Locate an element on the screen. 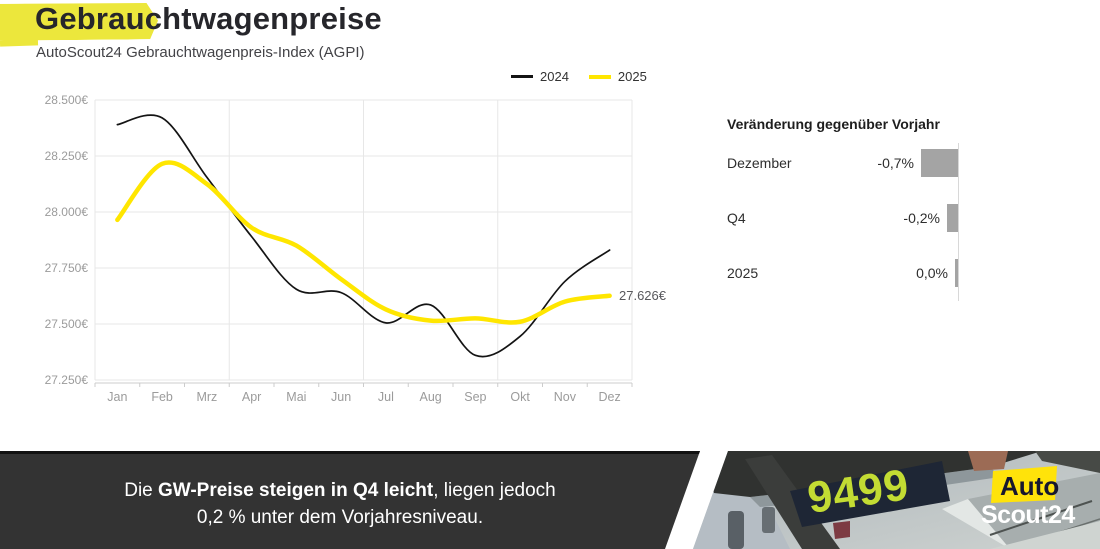 The width and height of the screenshot is (1100, 549). change-panel-title: Veränderung gegenüber Vorjahr is located at coordinates (833, 124).